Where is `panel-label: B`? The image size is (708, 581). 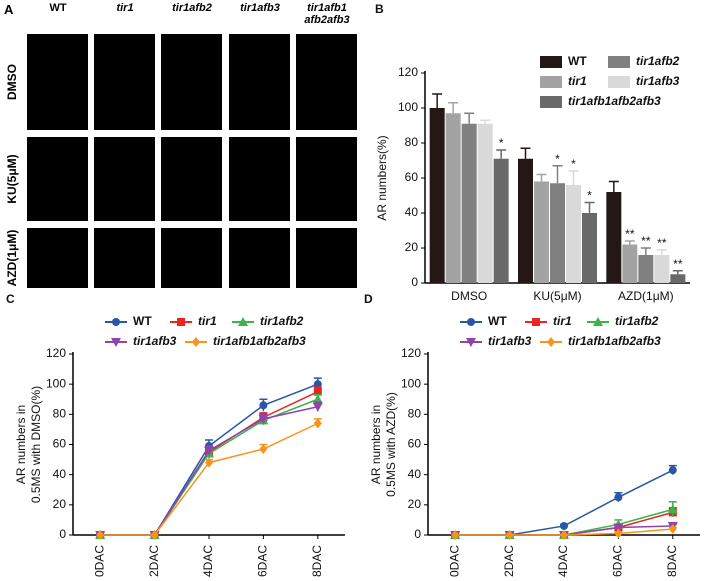 panel-label: B is located at coordinates (379, 9).